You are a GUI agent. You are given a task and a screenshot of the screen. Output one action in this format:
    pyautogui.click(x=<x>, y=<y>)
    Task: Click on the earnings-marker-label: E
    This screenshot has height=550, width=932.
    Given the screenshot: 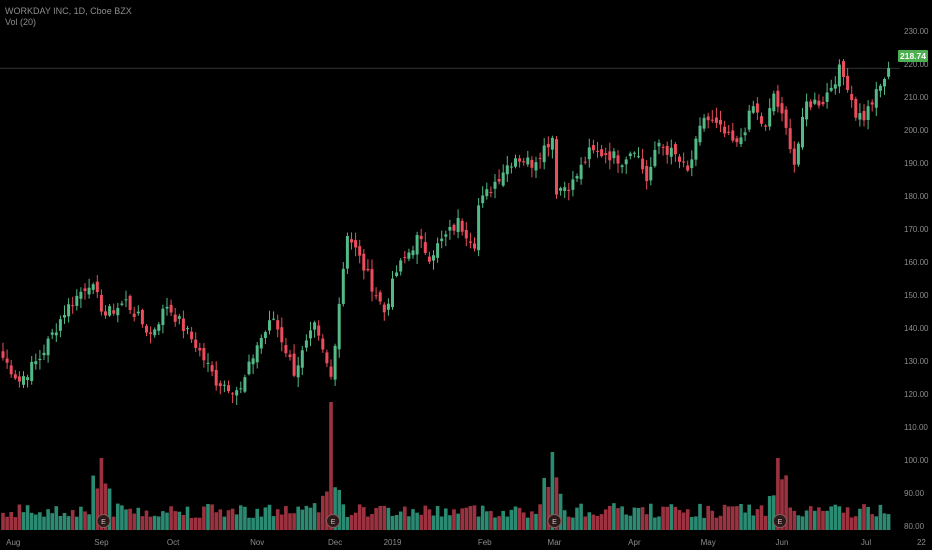 What is the action you would take?
    pyautogui.click(x=103, y=522)
    